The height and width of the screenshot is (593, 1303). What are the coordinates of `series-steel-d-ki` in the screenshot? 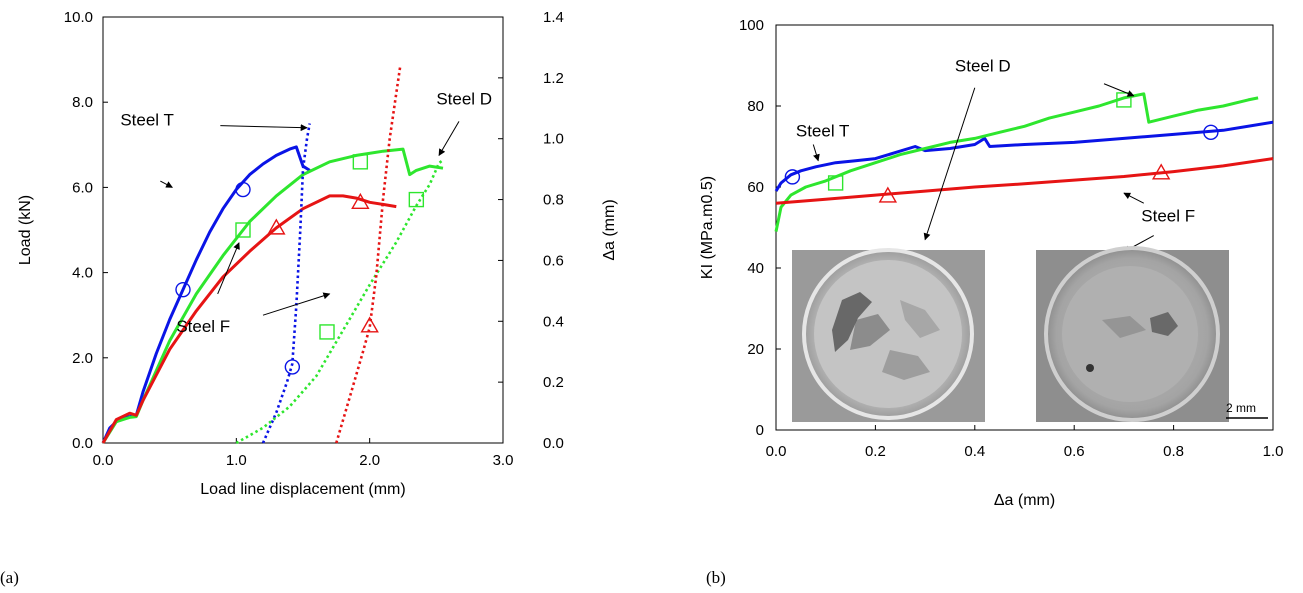 It's located at (1016, 162).